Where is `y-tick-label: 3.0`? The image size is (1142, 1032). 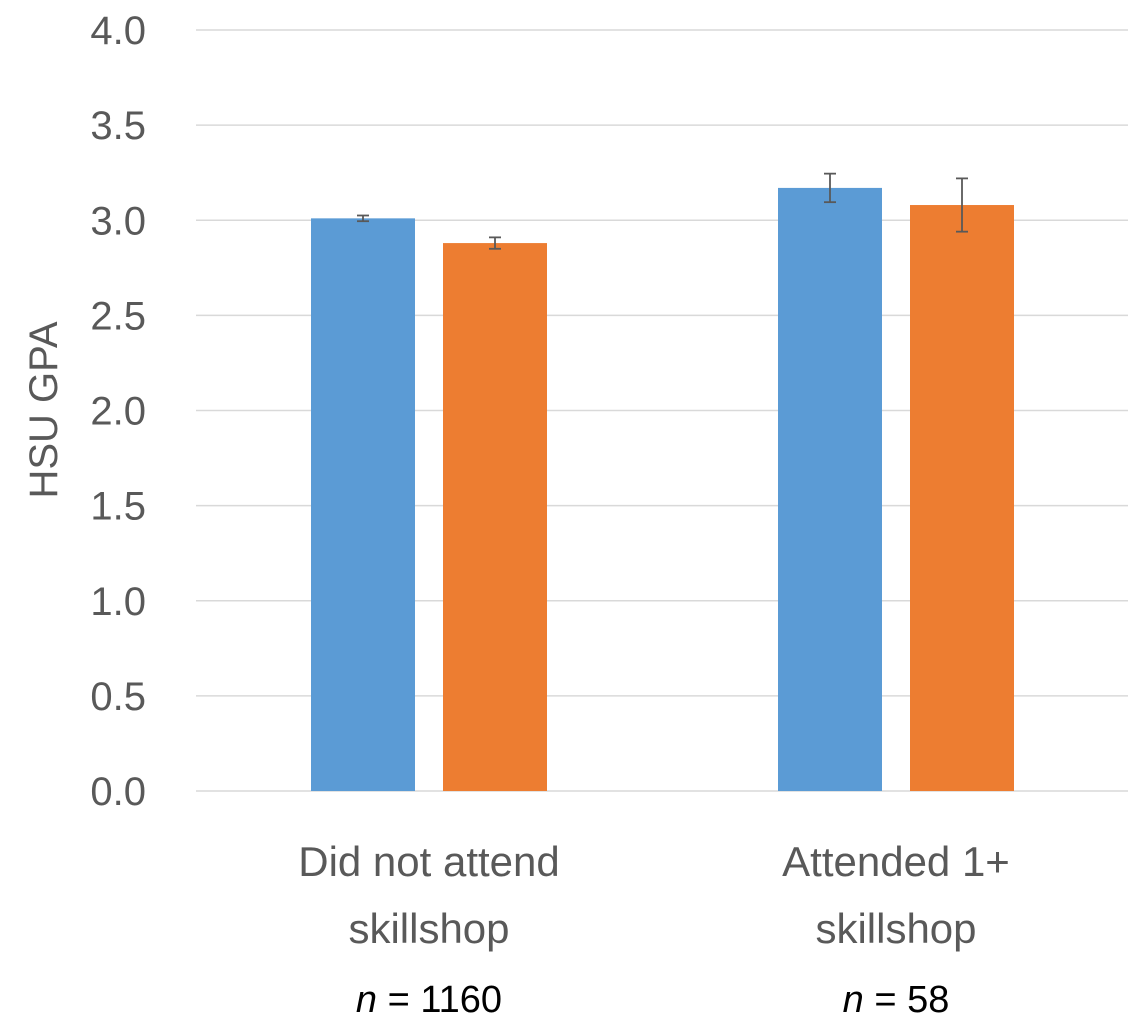 y-tick-label: 3.0 is located at coordinates (118, 221).